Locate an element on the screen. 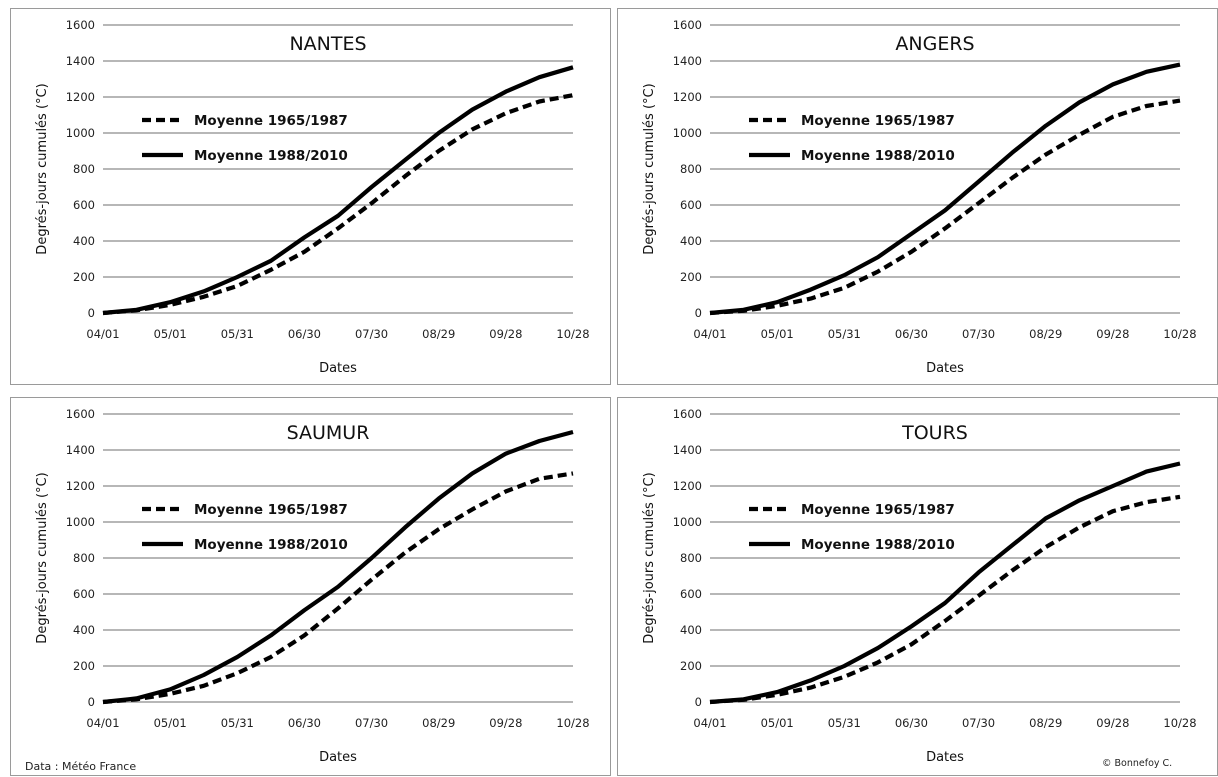  chart-title-angers: ANGERS is located at coordinates (934, 44).